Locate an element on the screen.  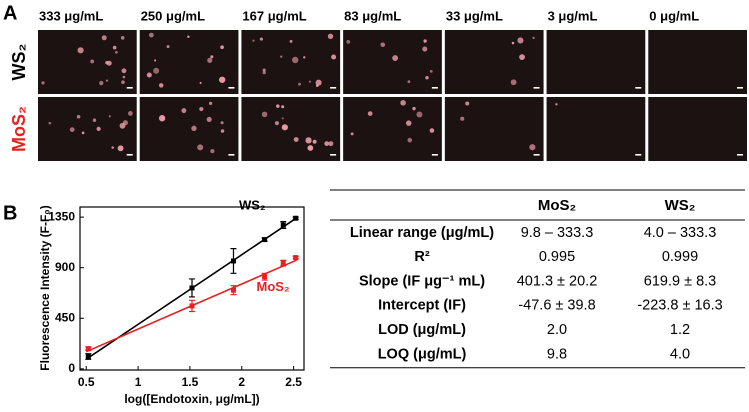
plot-frame is located at coordinates (192, 288).